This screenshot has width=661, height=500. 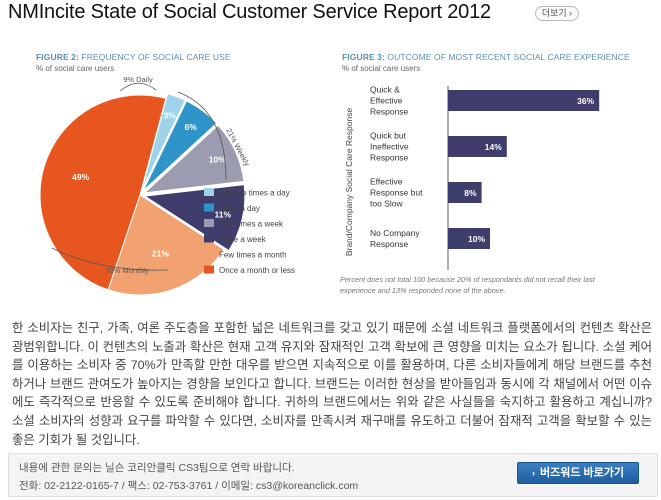 What do you see at coordinates (254, 193) in the screenshot?
I see `legend-label: Multiple times a day` at bounding box center [254, 193].